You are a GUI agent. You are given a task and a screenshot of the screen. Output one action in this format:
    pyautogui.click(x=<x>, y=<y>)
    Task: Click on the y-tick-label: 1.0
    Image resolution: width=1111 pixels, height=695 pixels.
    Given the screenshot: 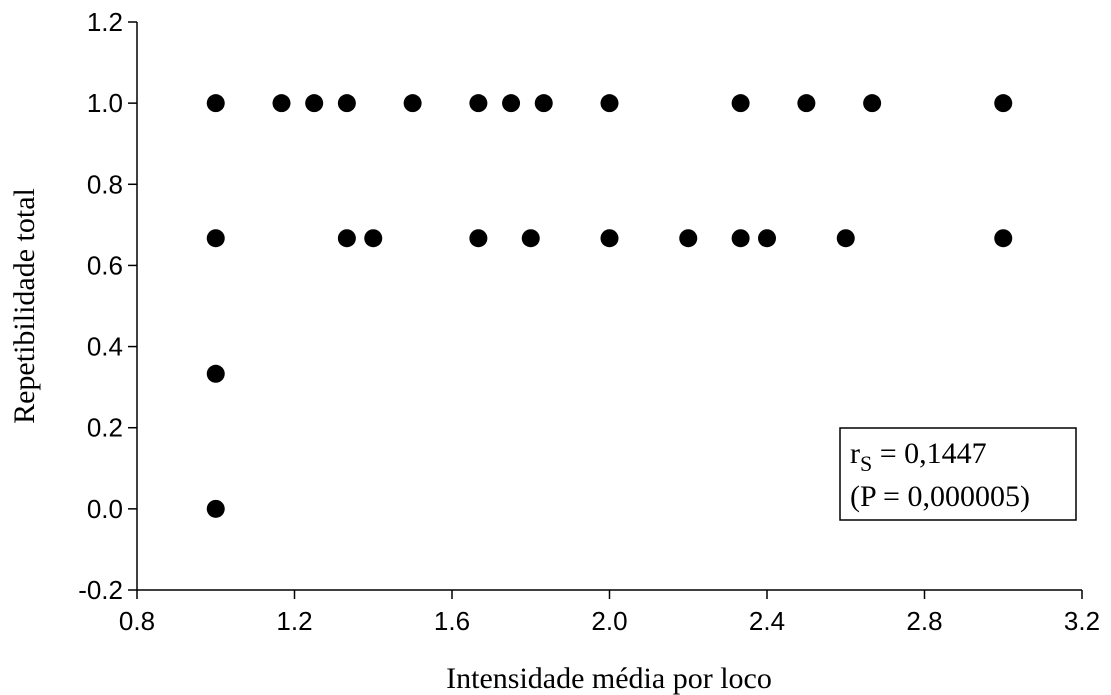 What is the action you would take?
    pyautogui.click(x=105, y=103)
    